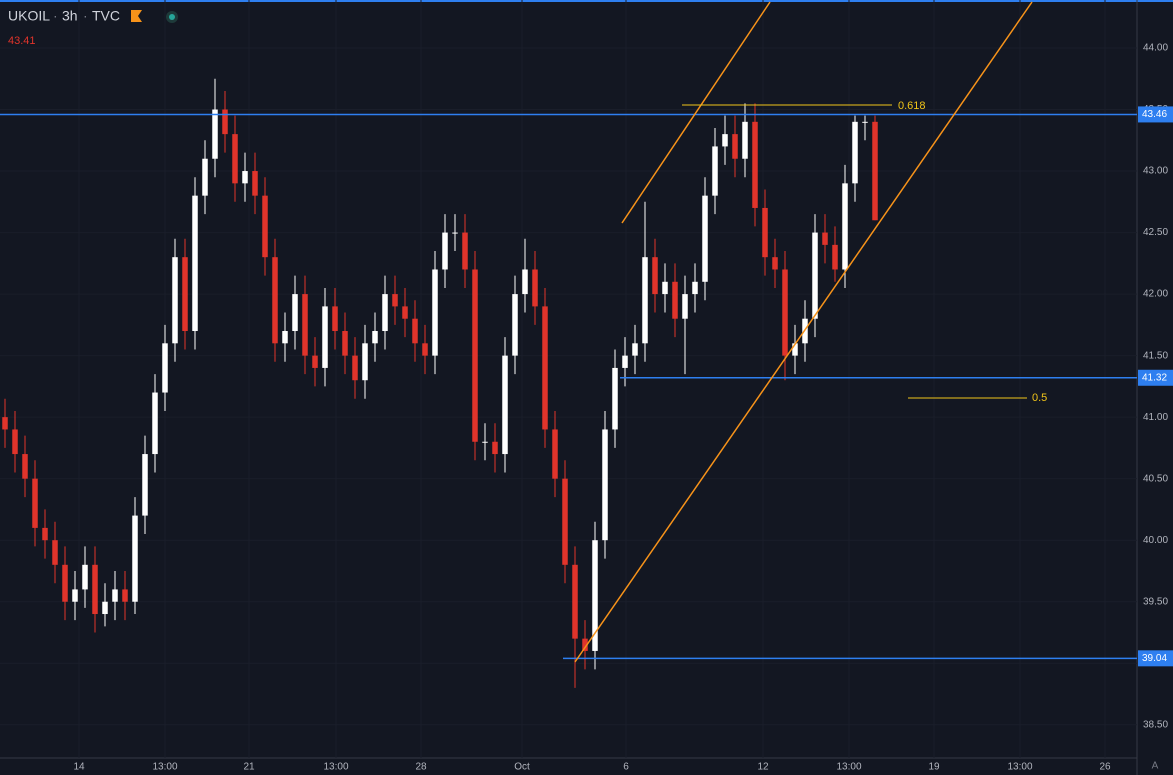 Image resolution: width=1173 pixels, height=775 pixels. Describe the element at coordinates (421, 767) in the screenshot. I see `x-tick-label: 28` at that location.